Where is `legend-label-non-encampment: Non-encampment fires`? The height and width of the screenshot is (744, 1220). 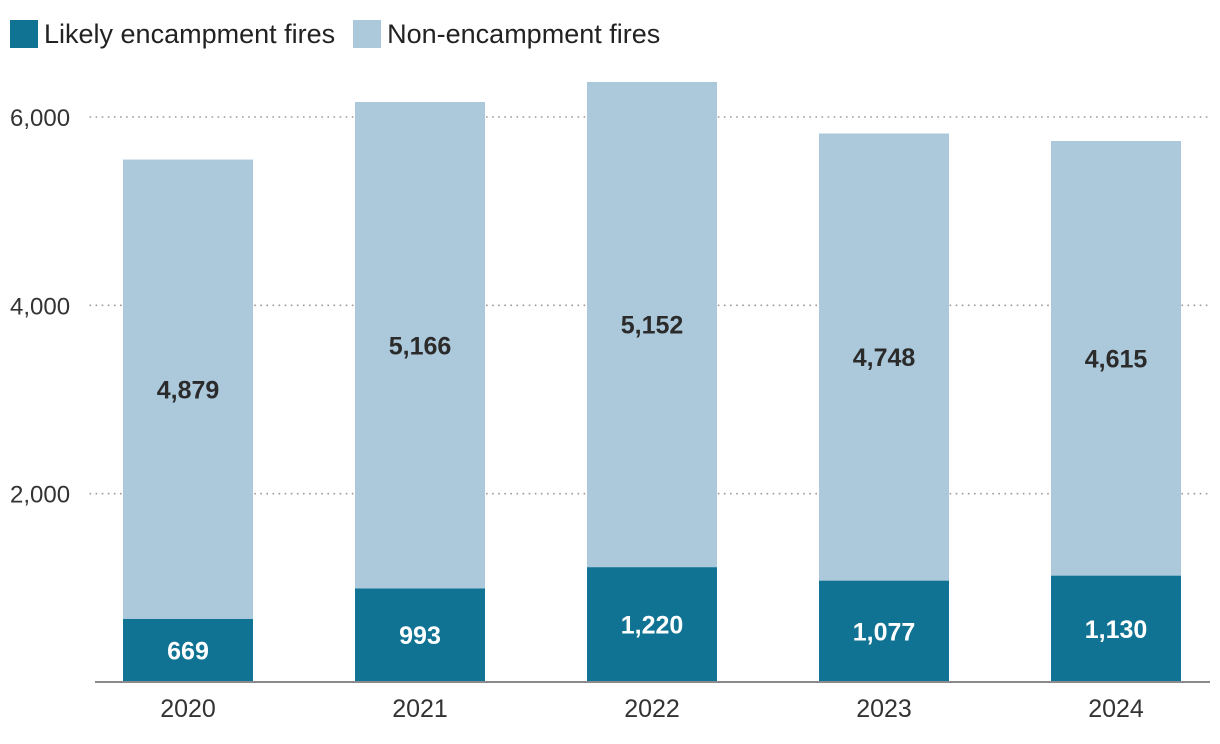 legend-label-non-encampment: Non-encampment fires is located at coordinates (524, 33).